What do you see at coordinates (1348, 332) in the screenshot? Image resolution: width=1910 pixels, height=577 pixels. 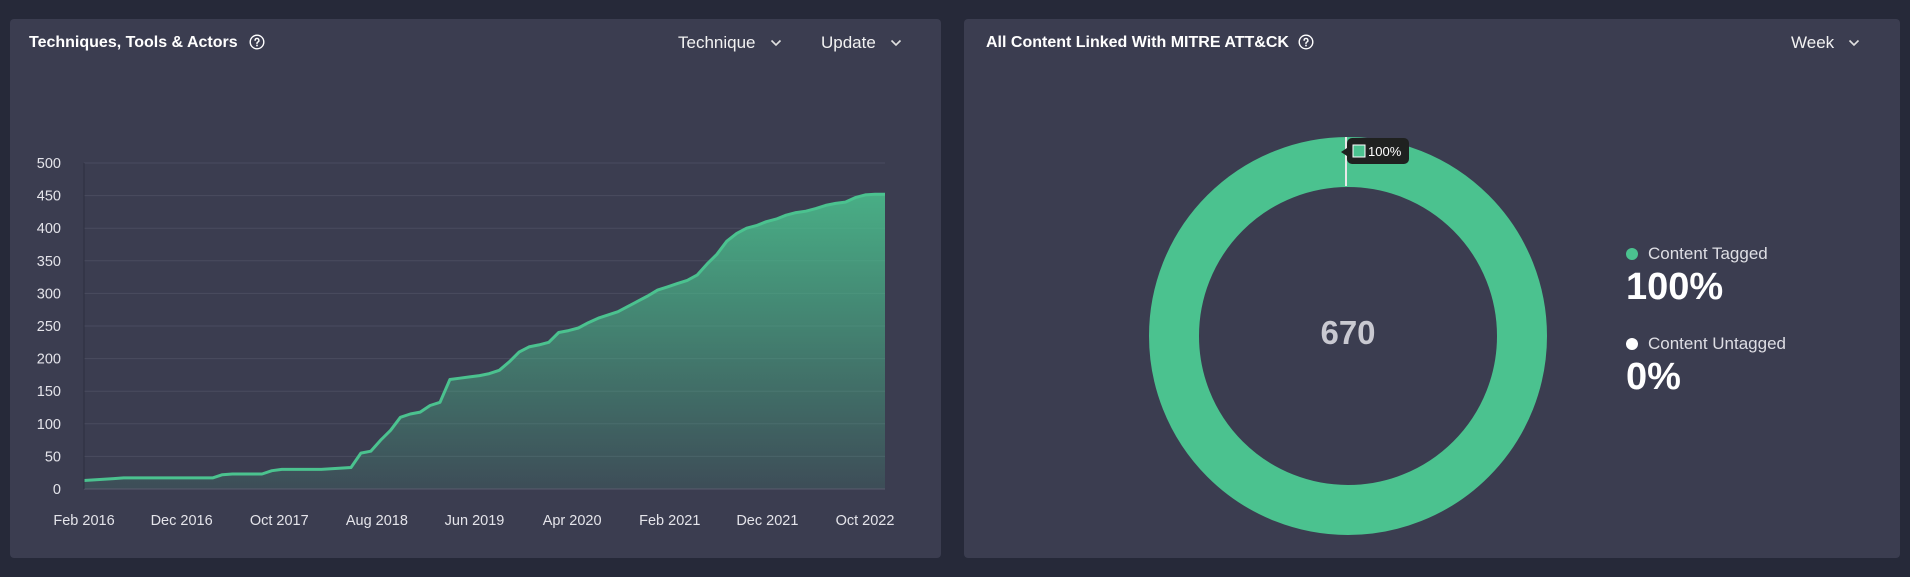 I see `donut-center-value: 670` at bounding box center [1348, 332].